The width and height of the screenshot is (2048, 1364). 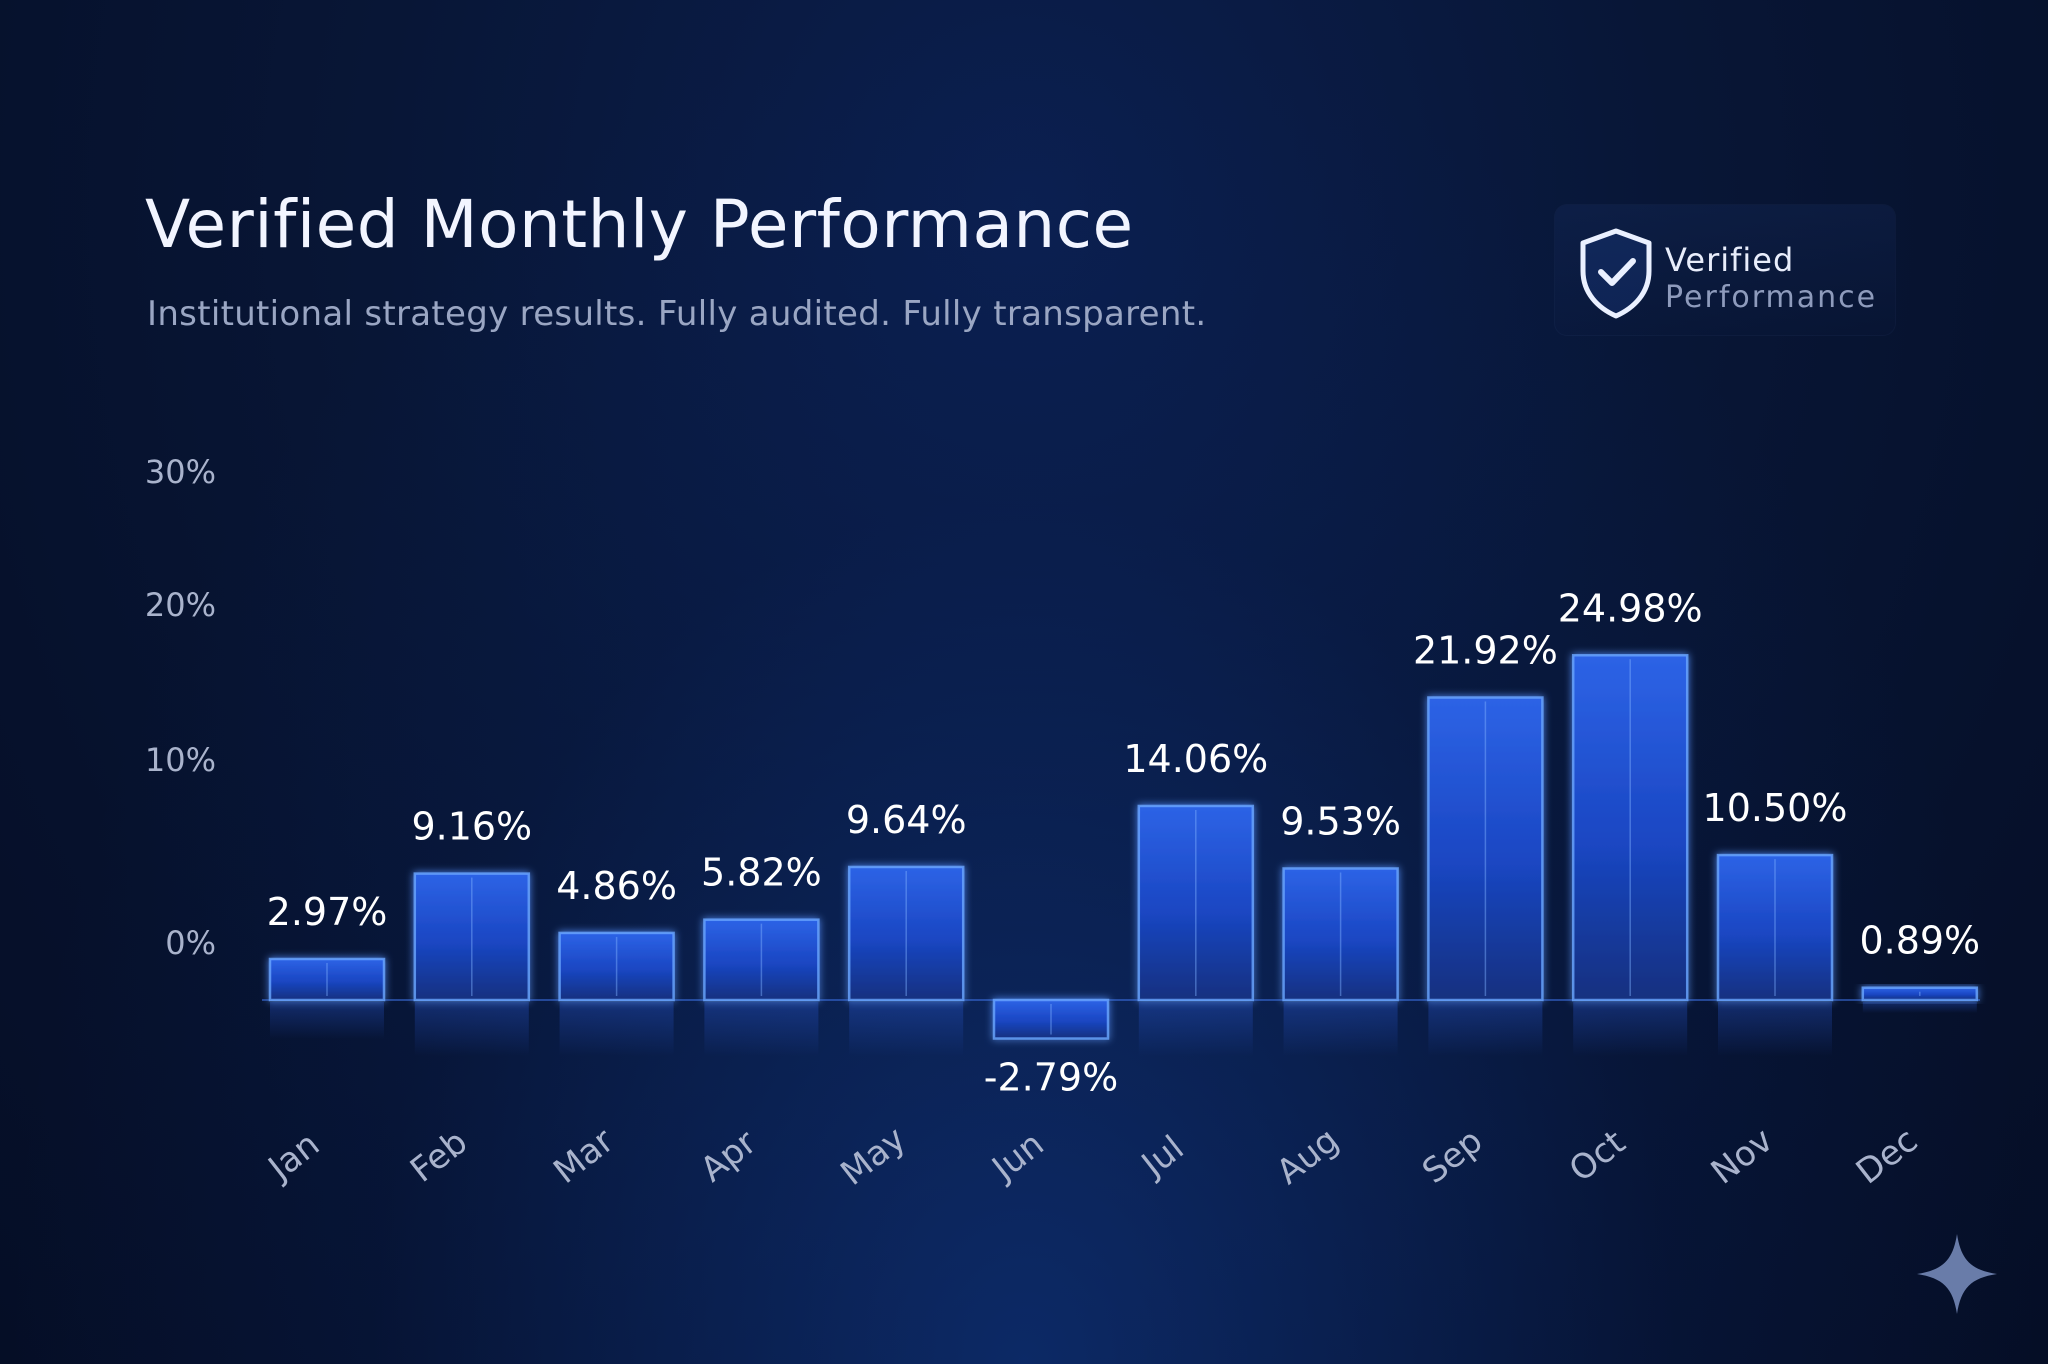 What do you see at coordinates (180, 605) in the screenshot?
I see `y-tick-label: 20%` at bounding box center [180, 605].